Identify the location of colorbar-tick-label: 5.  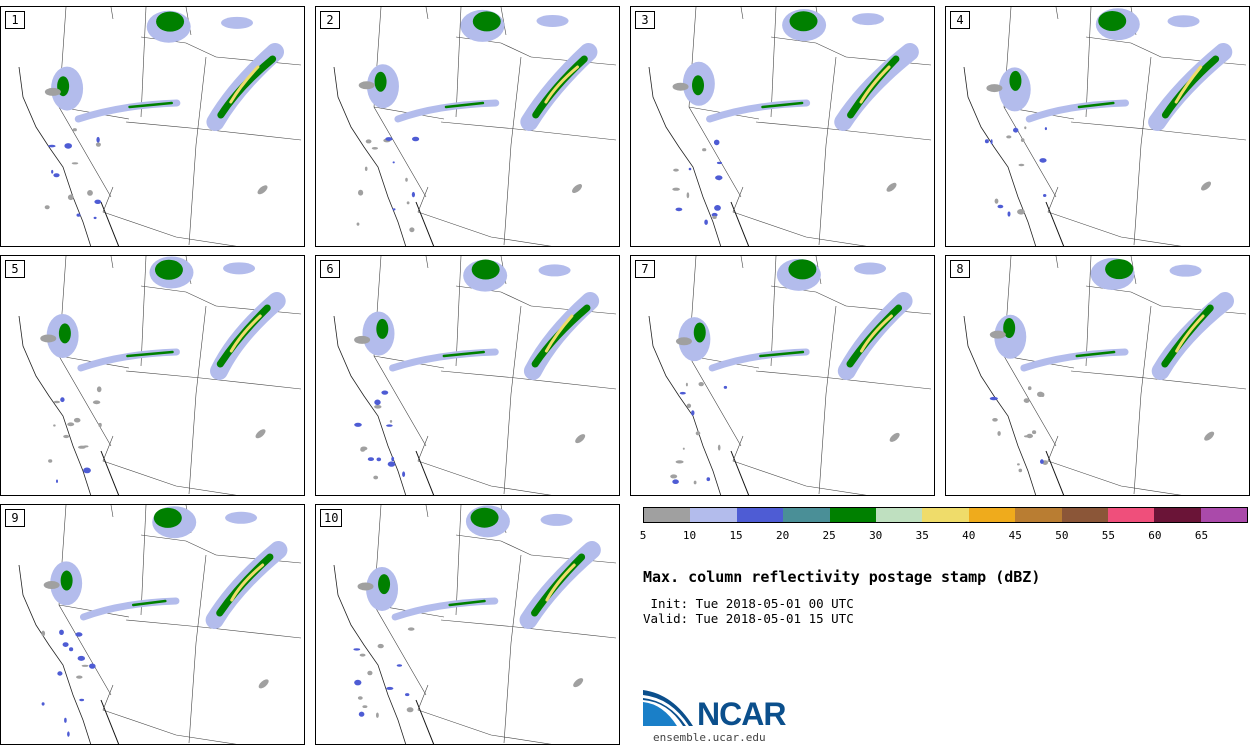
(643, 535).